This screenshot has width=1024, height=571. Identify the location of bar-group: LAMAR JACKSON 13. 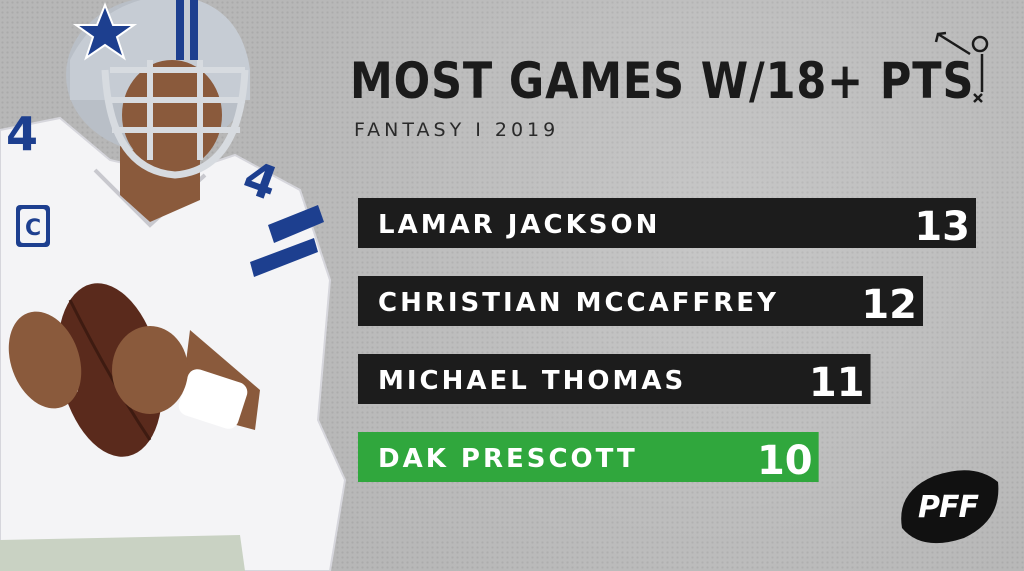
(667, 224).